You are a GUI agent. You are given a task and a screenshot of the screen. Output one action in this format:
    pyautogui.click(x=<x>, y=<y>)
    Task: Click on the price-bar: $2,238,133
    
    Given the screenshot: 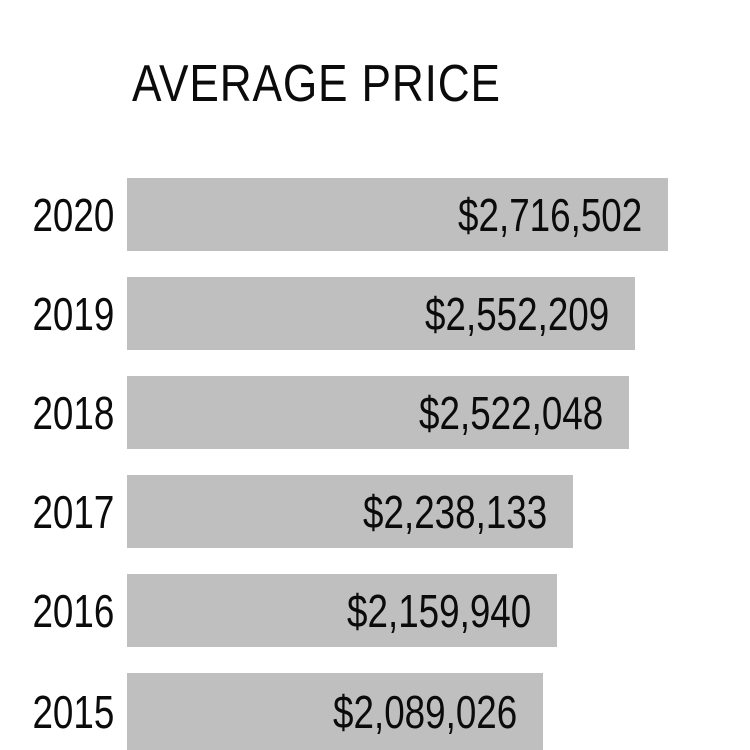 What is the action you would take?
    pyautogui.click(x=350, y=511)
    